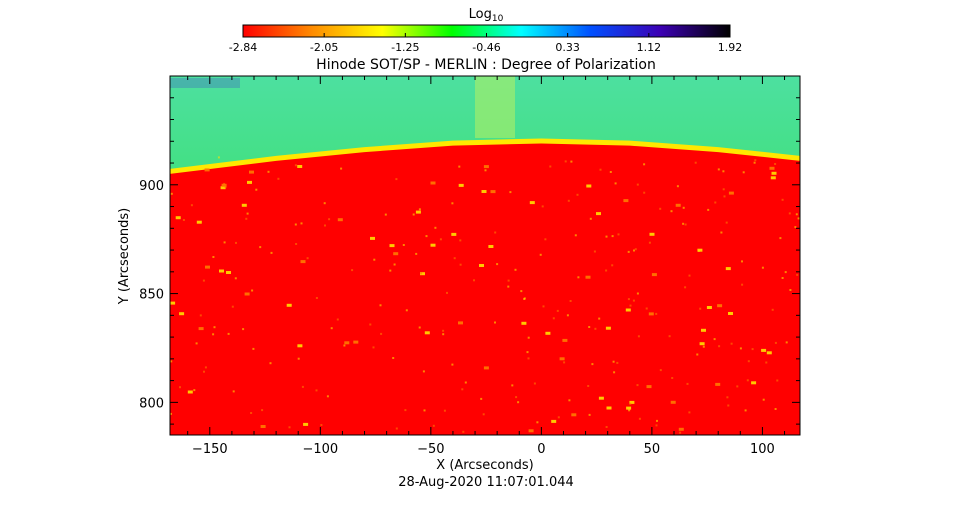  Describe the element at coordinates (405, 47) in the screenshot. I see `colorbar-tick-label: -1.25` at that location.